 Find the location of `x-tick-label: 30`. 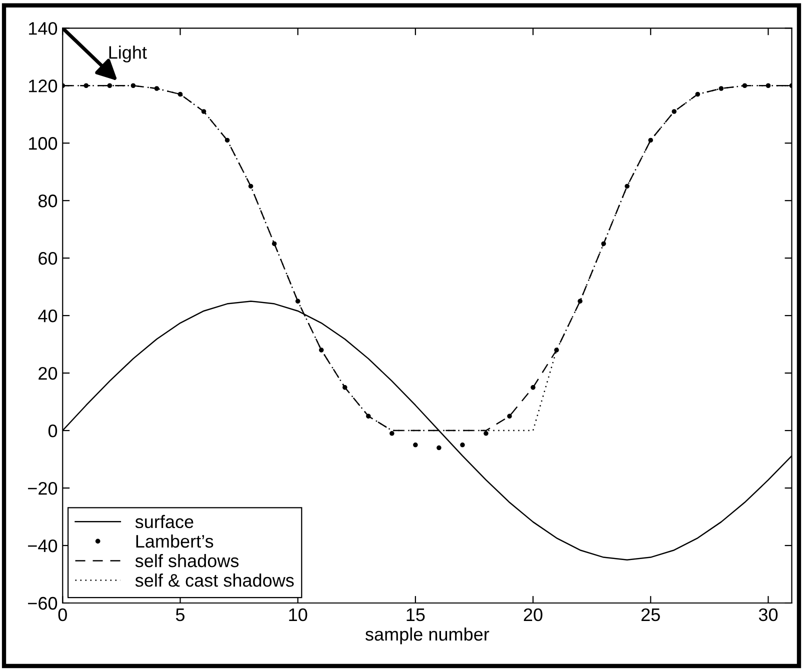

x-tick-label: 30 is located at coordinates (768, 615).